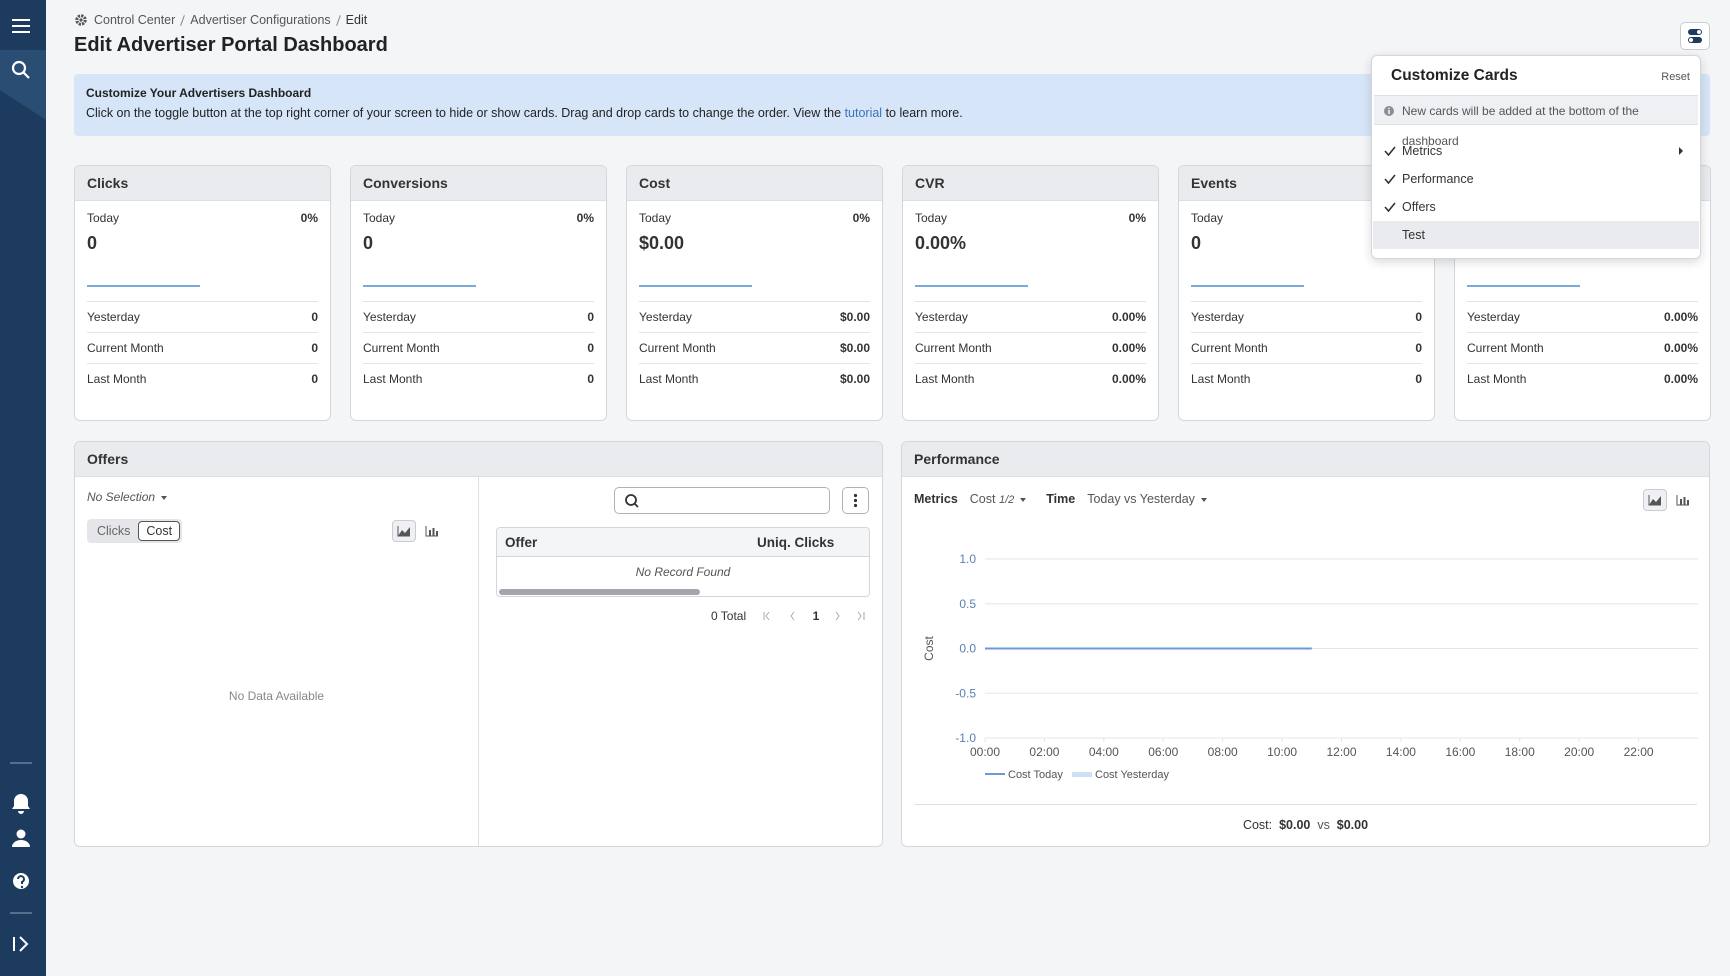  What do you see at coordinates (1163, 752) in the screenshot?
I see `x-tick-label: 06:00` at bounding box center [1163, 752].